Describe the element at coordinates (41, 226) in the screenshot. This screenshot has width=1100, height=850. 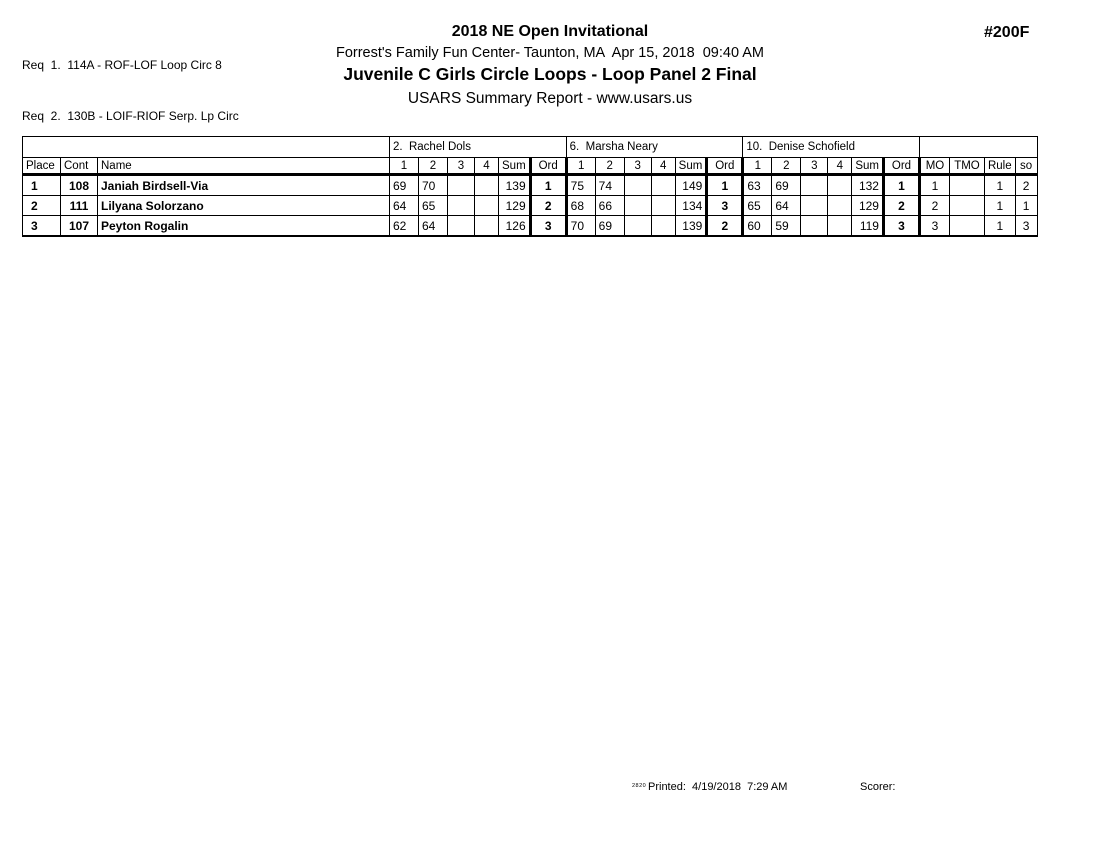
I see `cell-place: 3` at that location.